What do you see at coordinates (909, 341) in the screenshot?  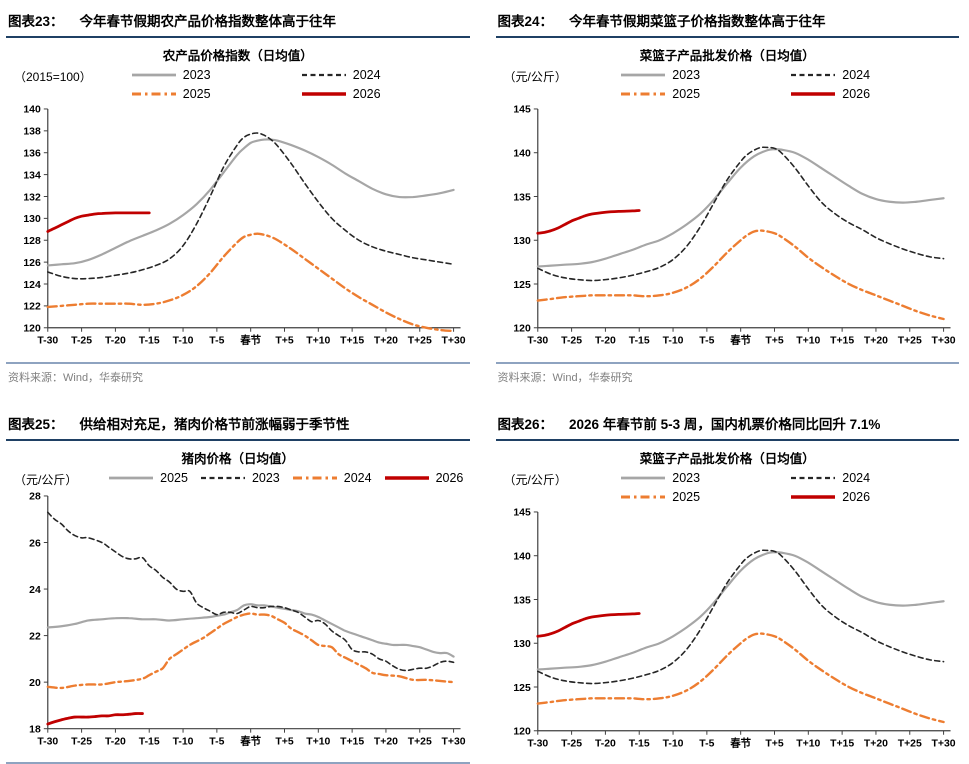 I see `x-tick-label: T+25` at bounding box center [909, 341].